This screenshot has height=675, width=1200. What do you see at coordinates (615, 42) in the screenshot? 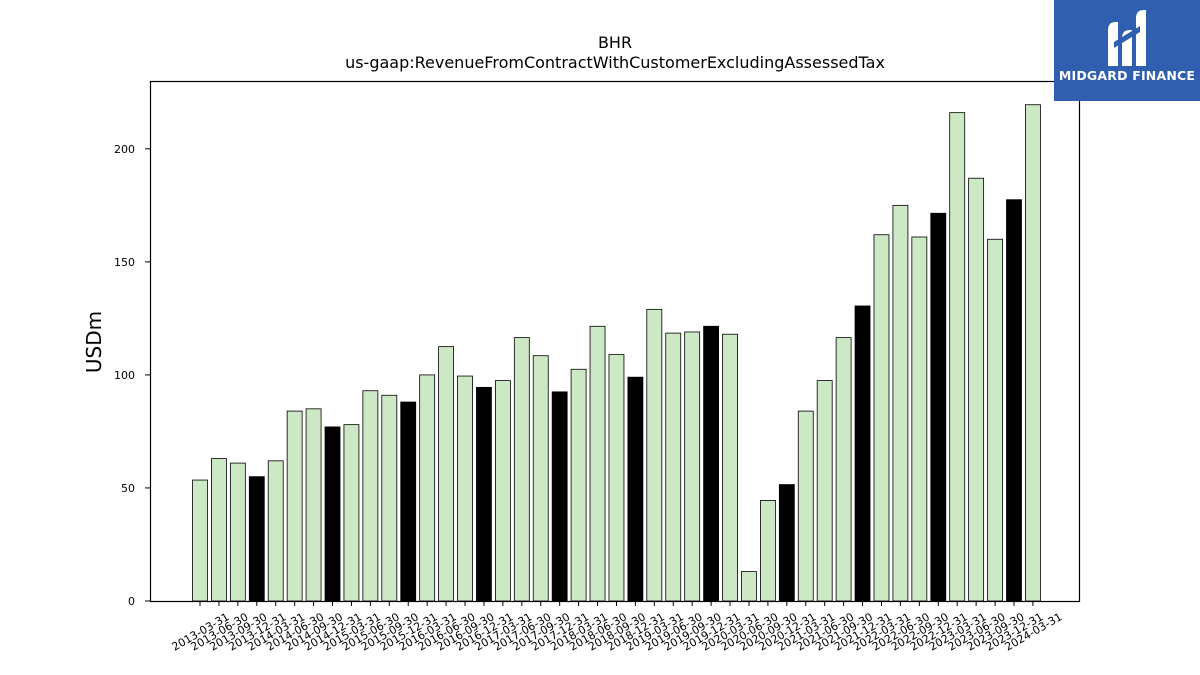
I see `chart-title: BHR` at bounding box center [615, 42].